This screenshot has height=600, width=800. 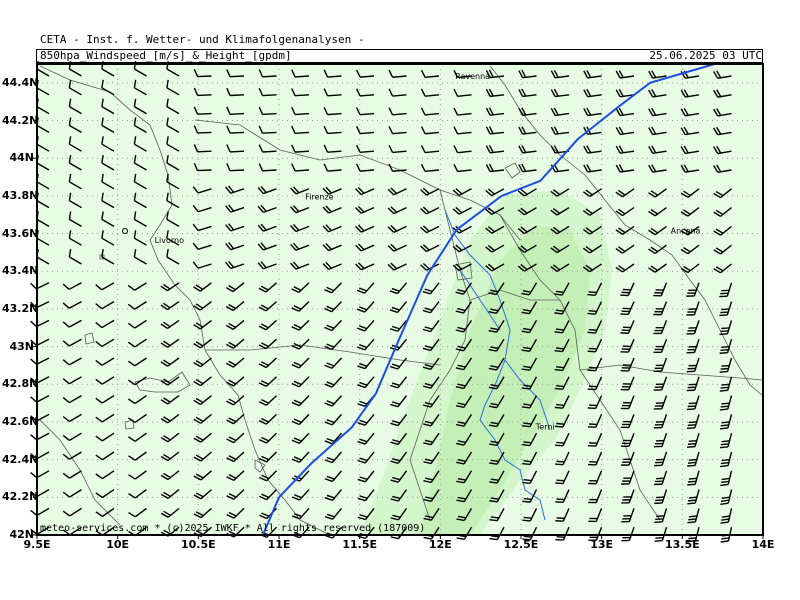 I want to click on latitude-tick-label: 44.2N, so click(x=20, y=120).